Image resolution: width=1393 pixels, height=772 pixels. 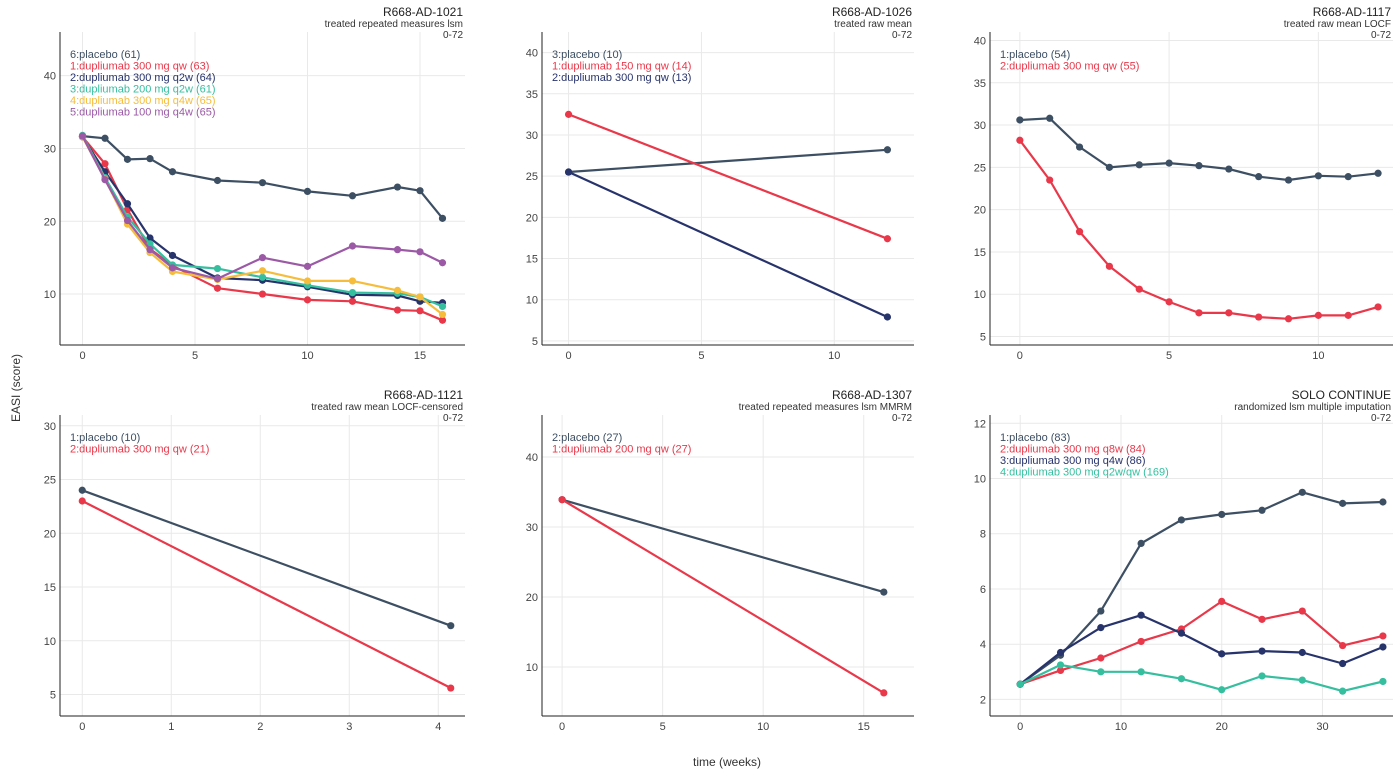 I want to click on x-axis-label: time (weeks), so click(x=727, y=762).